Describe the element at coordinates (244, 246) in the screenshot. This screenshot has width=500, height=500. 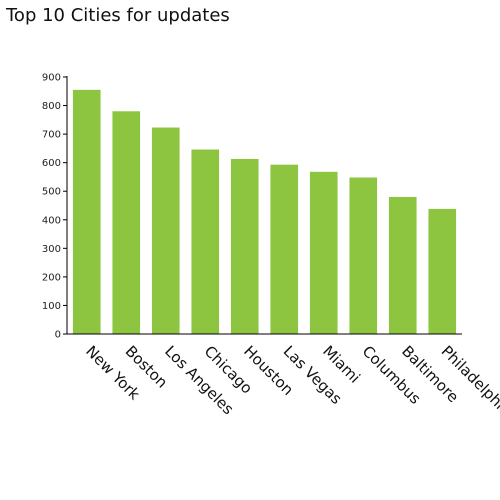
I see `bar-houston` at that location.